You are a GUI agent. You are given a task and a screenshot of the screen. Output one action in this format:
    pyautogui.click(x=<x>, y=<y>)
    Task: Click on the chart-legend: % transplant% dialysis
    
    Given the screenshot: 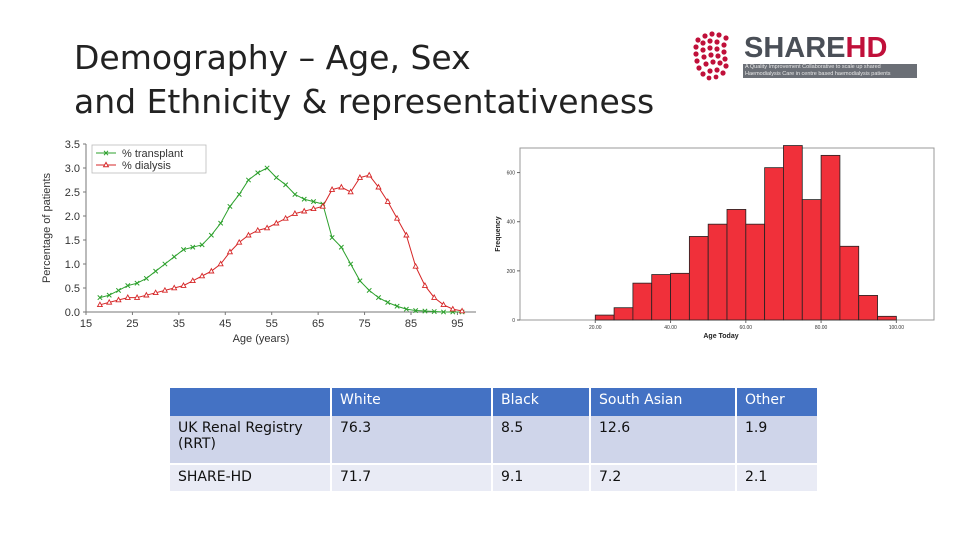 What is the action you would take?
    pyautogui.click(x=149, y=159)
    